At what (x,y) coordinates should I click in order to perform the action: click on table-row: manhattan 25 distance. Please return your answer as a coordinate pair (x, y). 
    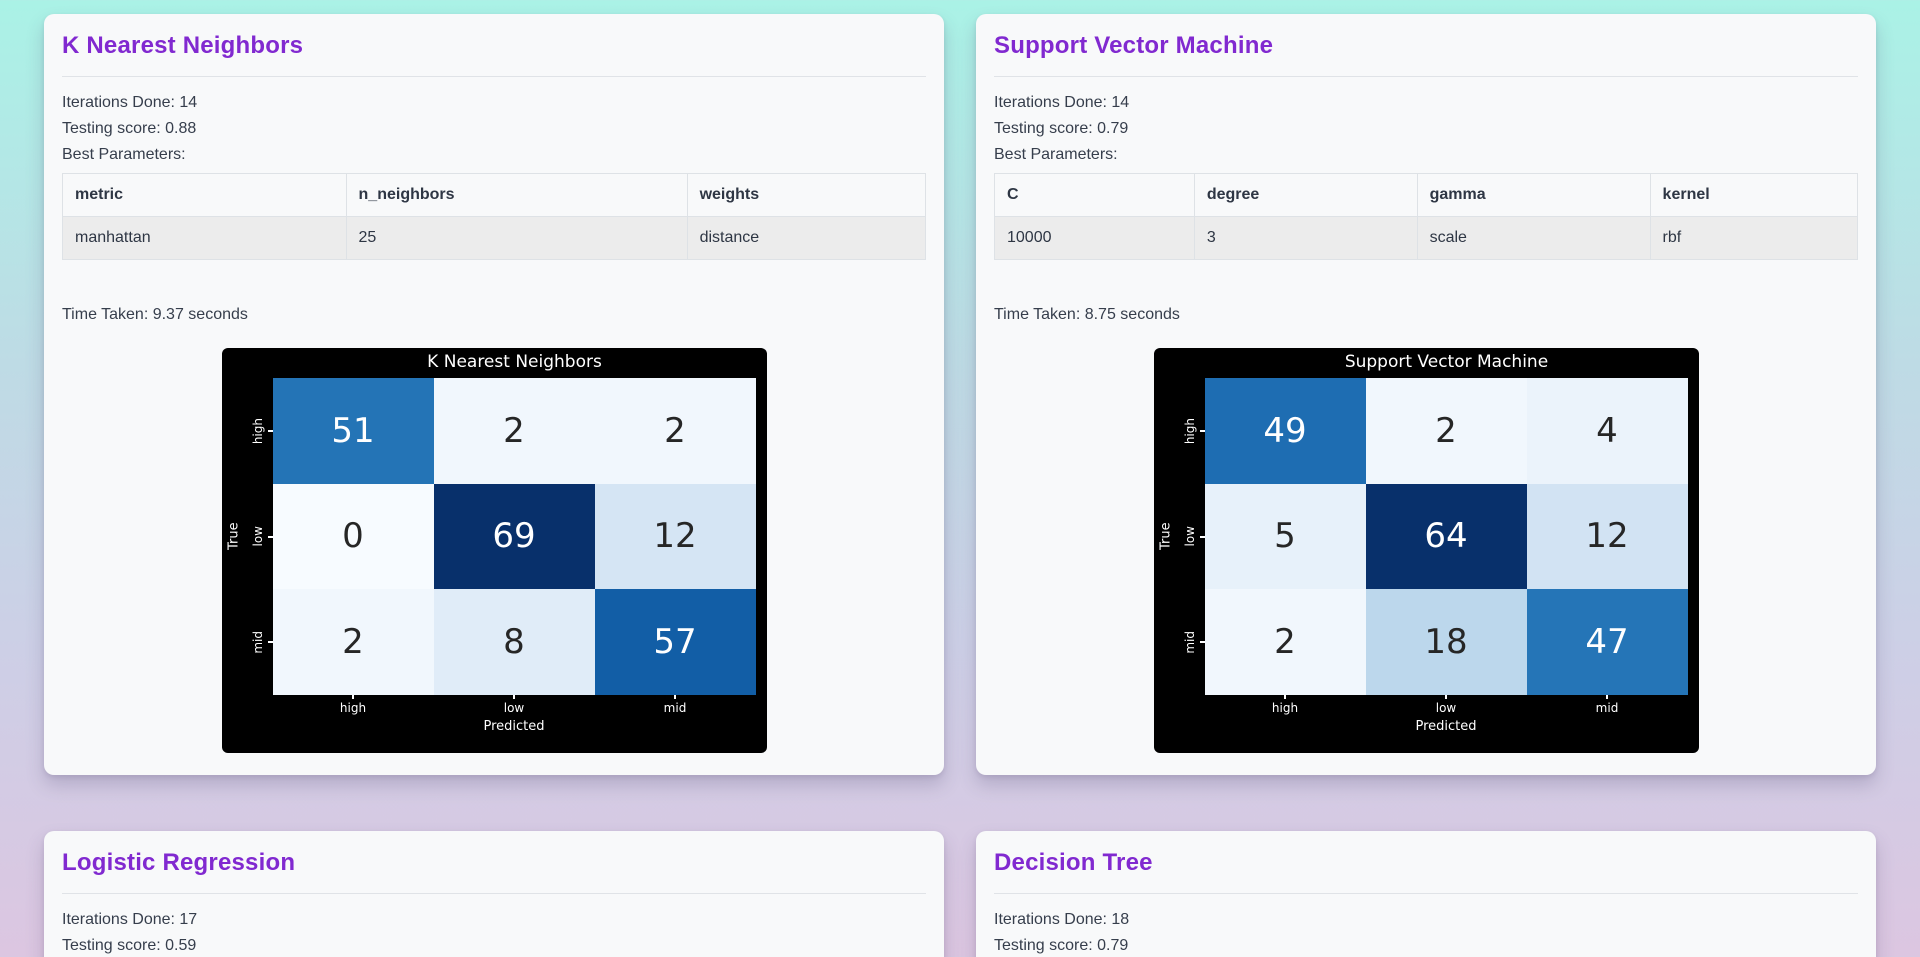
    Looking at the image, I should click on (494, 238).